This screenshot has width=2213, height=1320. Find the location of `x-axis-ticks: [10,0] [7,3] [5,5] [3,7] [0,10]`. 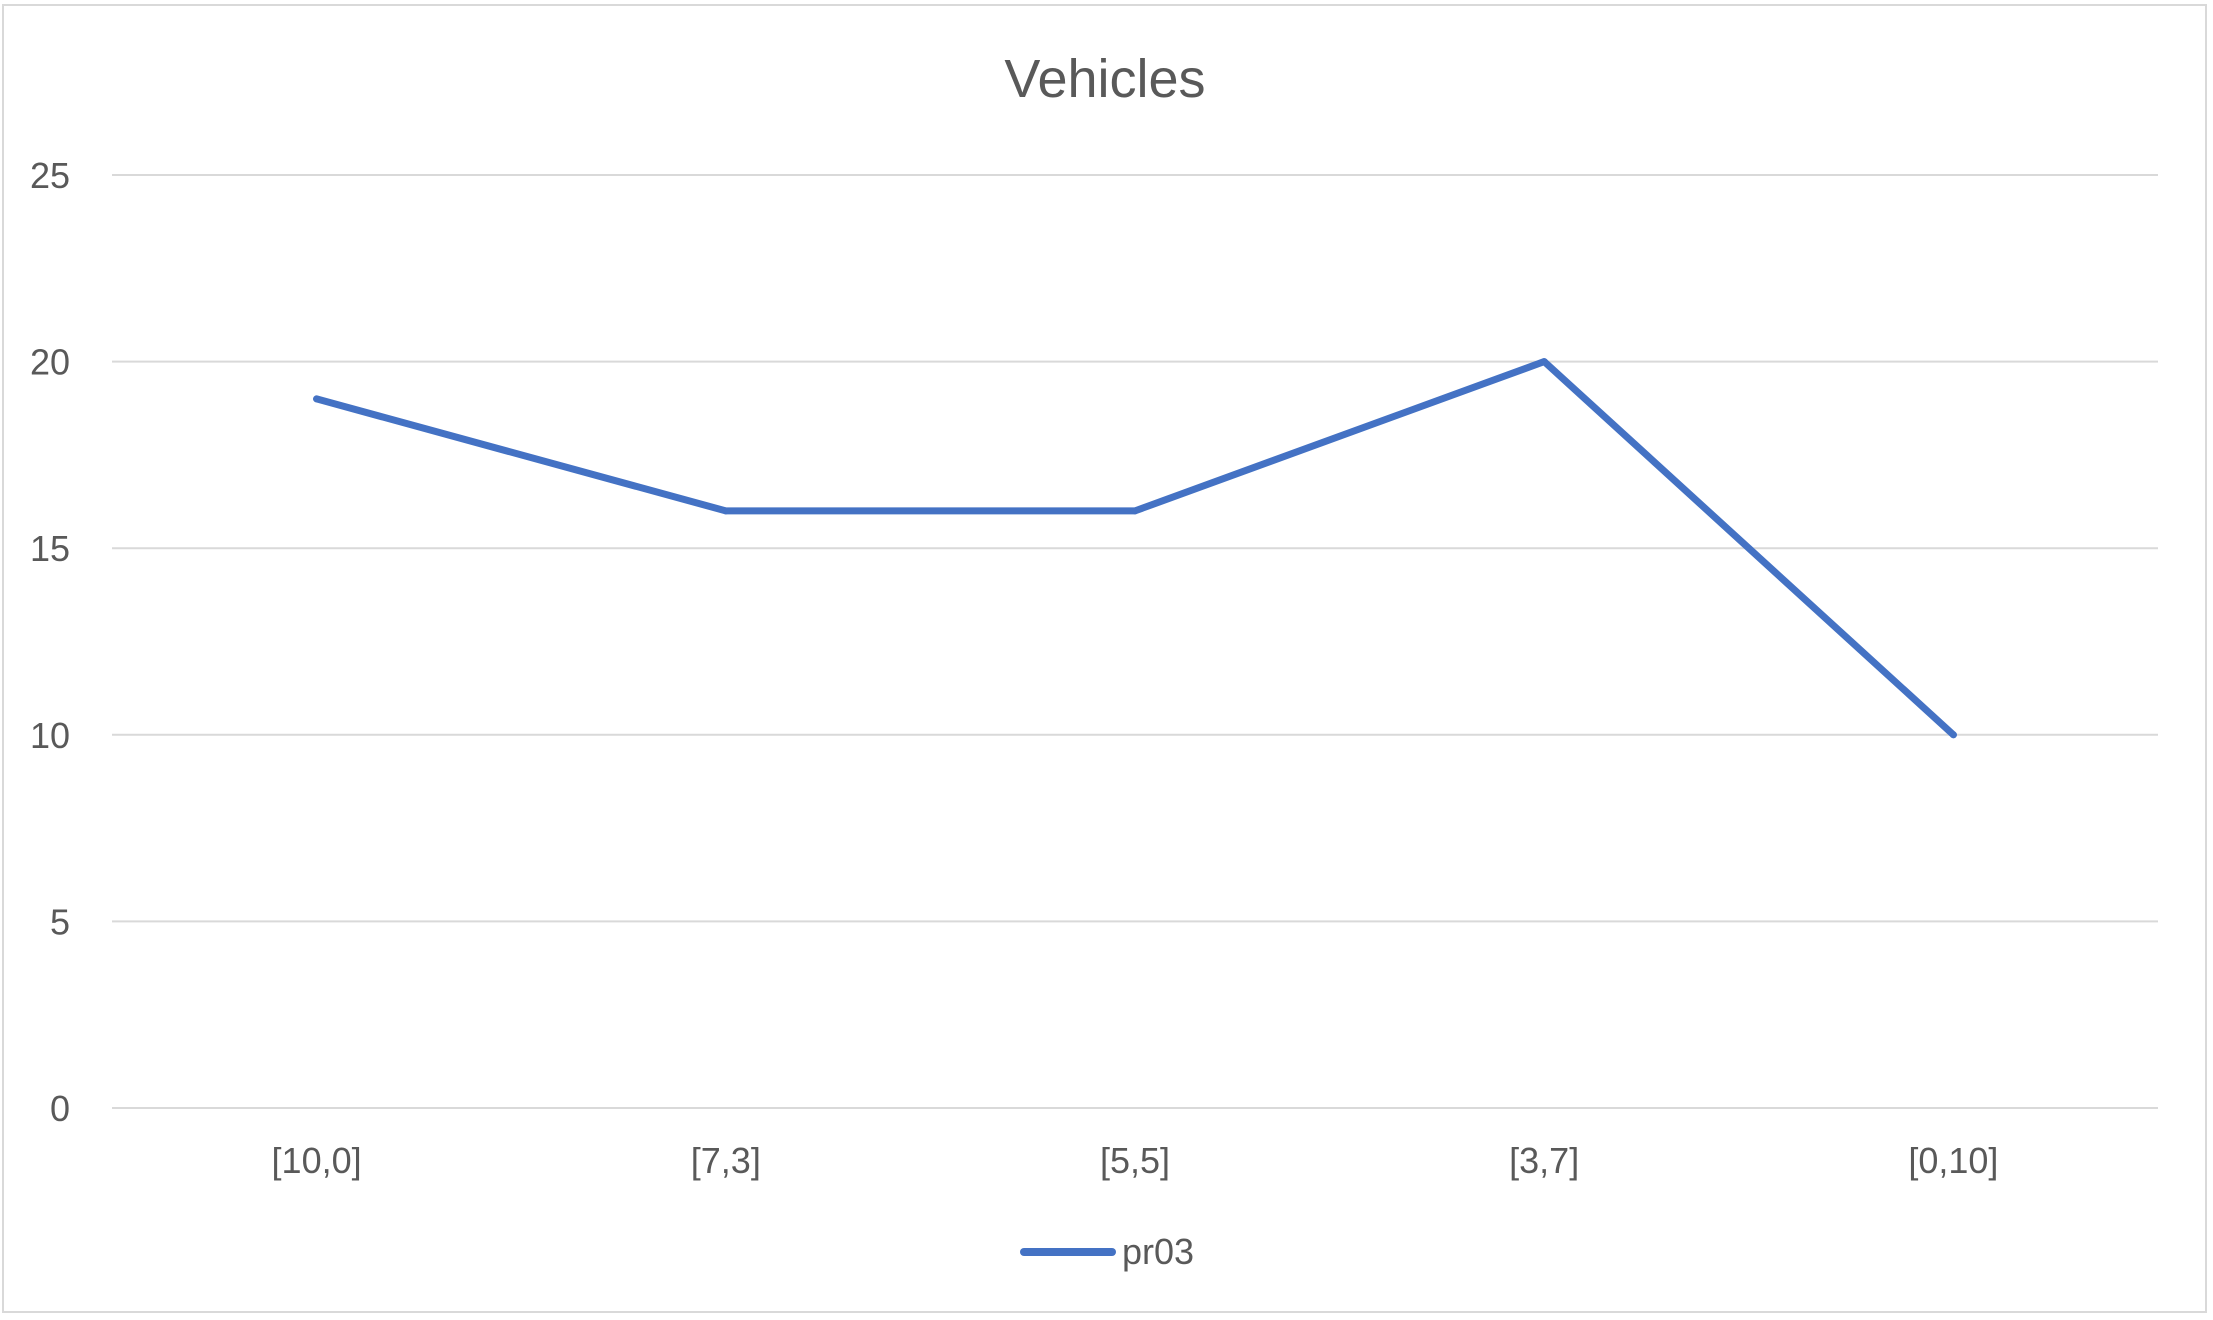

x-axis-ticks: [10,0] [7,3] [5,5] [3,7] [0,10] is located at coordinates (1135, 1160).